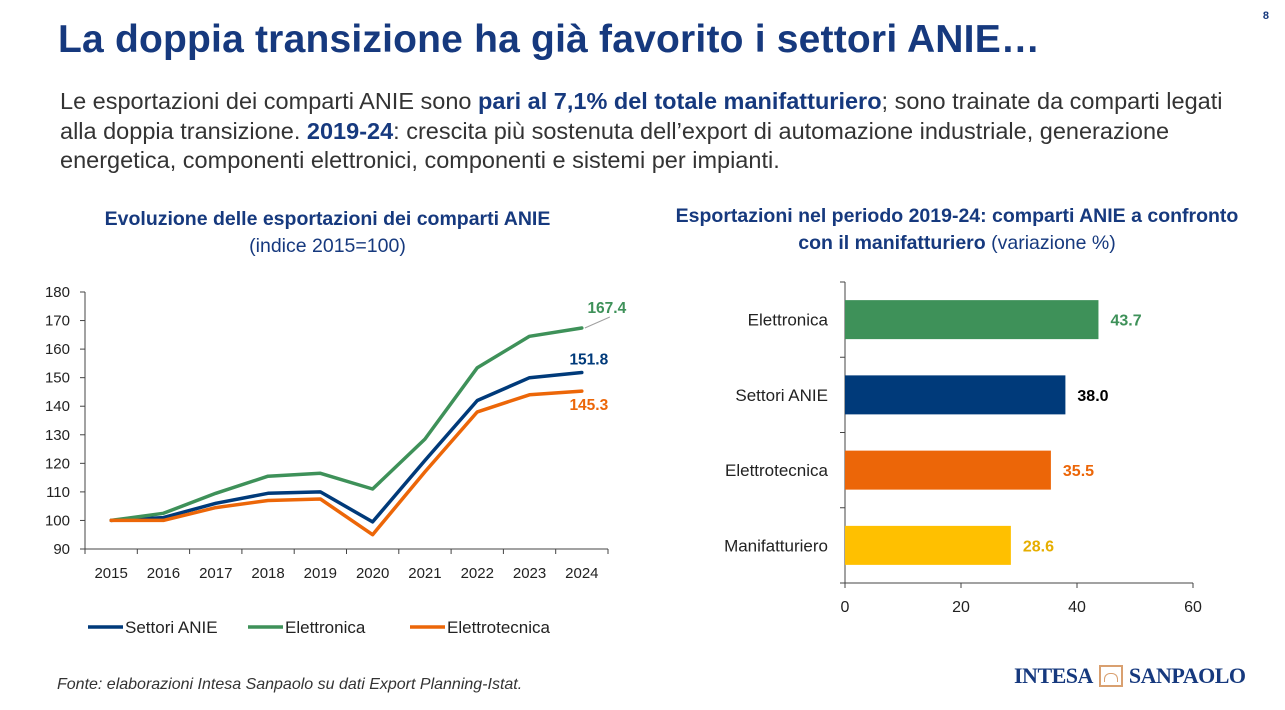 Image resolution: width=1285 pixels, height=710 pixels. What do you see at coordinates (477, 573) in the screenshot?
I see `x-tick-label: 2022` at bounding box center [477, 573].